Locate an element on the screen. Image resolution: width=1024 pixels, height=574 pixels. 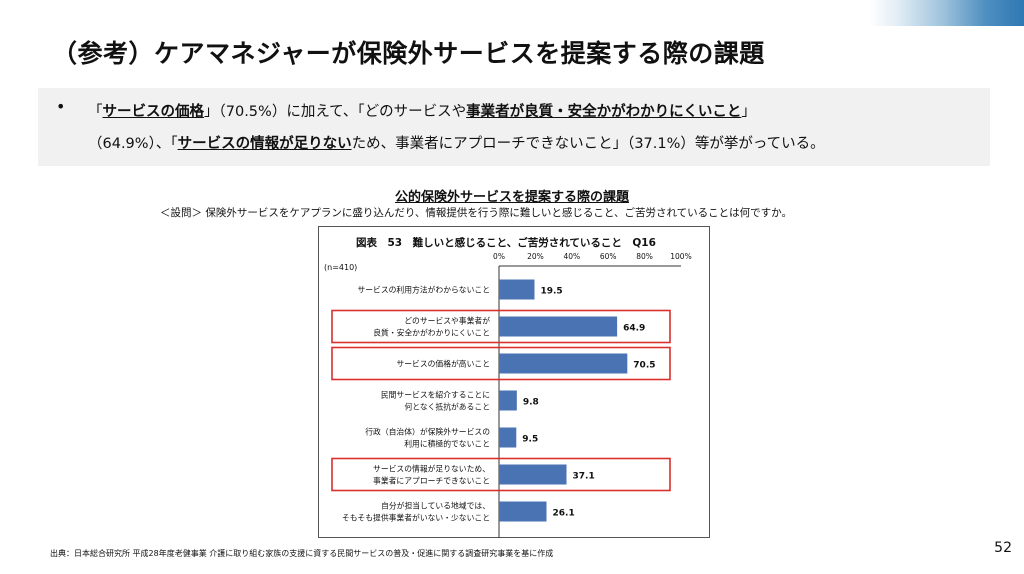
data-label: 19.5 is located at coordinates (551, 292).